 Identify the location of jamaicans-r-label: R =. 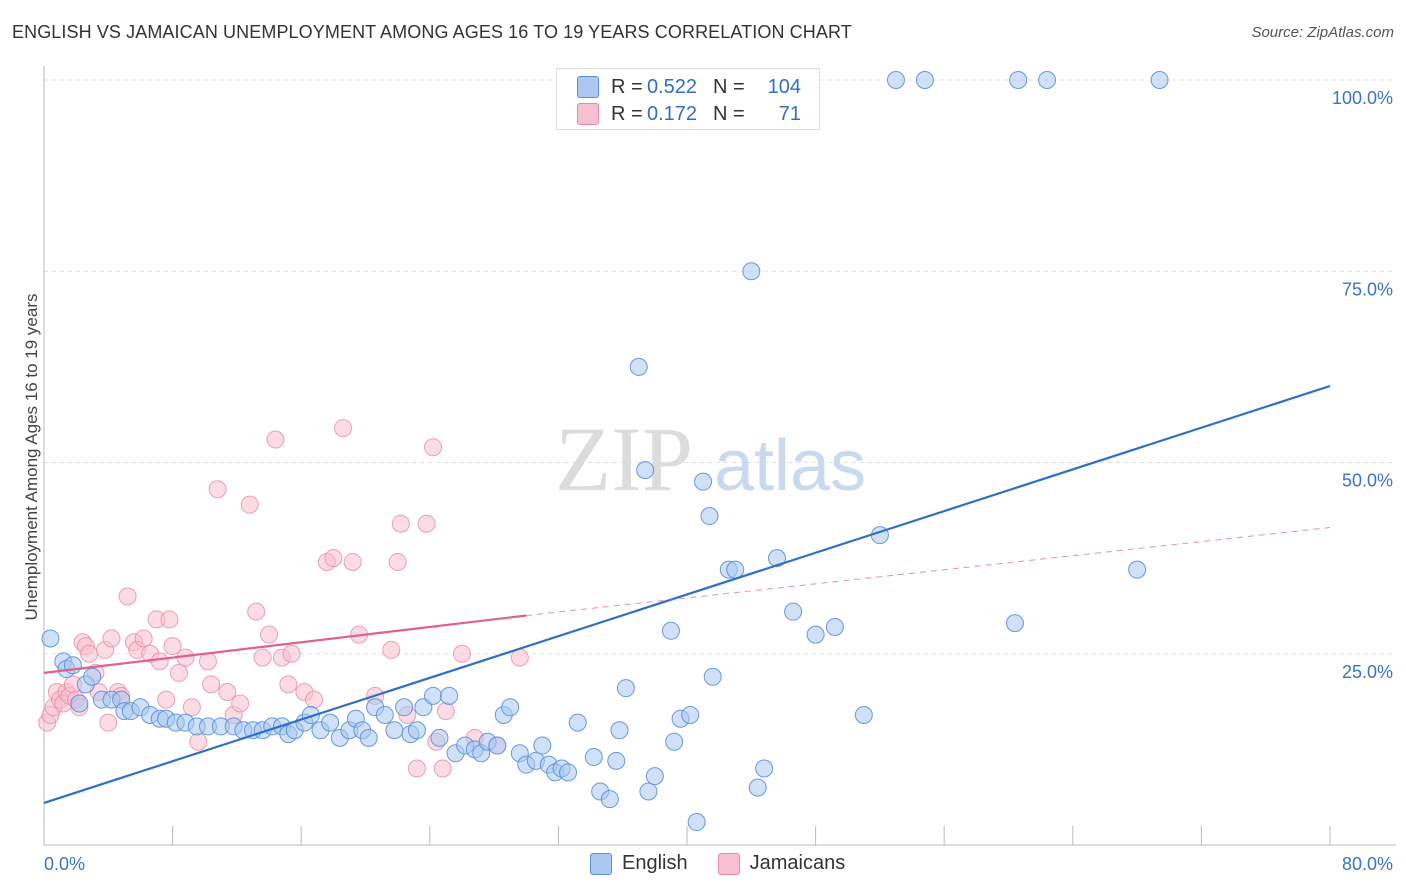
(627, 113).